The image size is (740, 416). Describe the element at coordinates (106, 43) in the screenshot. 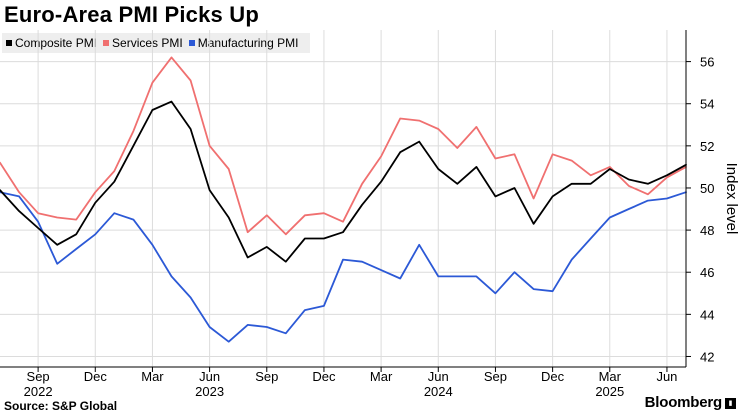

I see `legend-swatch-services` at that location.